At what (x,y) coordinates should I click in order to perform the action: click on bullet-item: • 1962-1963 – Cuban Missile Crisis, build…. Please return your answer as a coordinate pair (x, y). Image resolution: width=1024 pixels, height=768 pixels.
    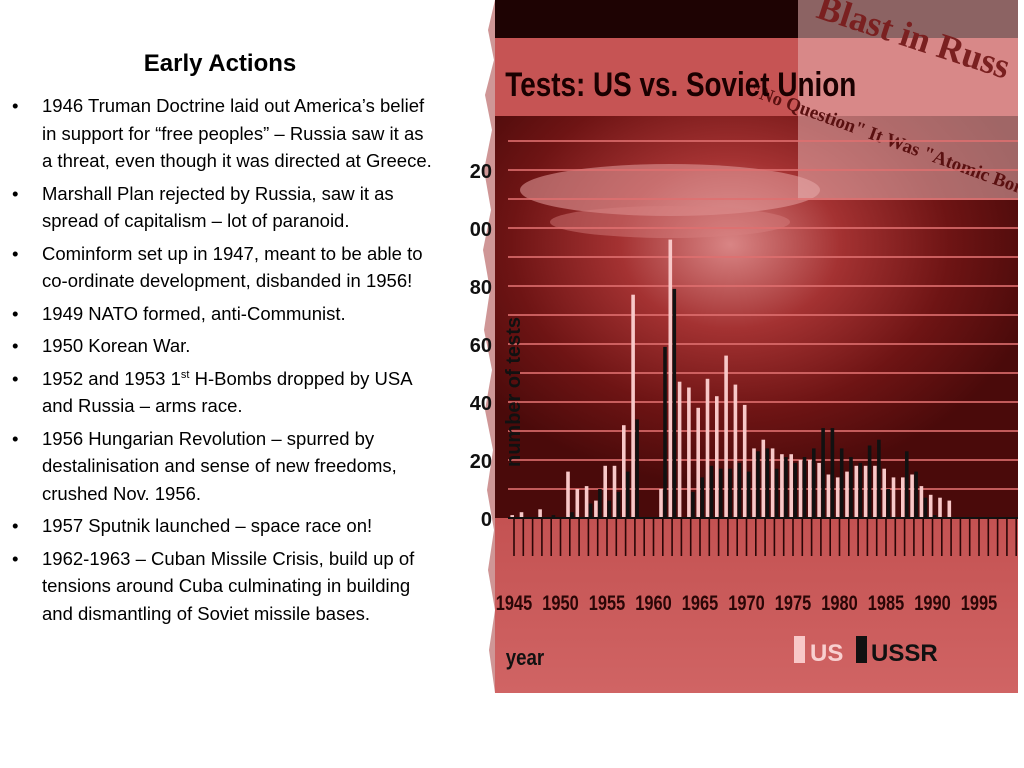
    Looking at the image, I should click on (224, 586).